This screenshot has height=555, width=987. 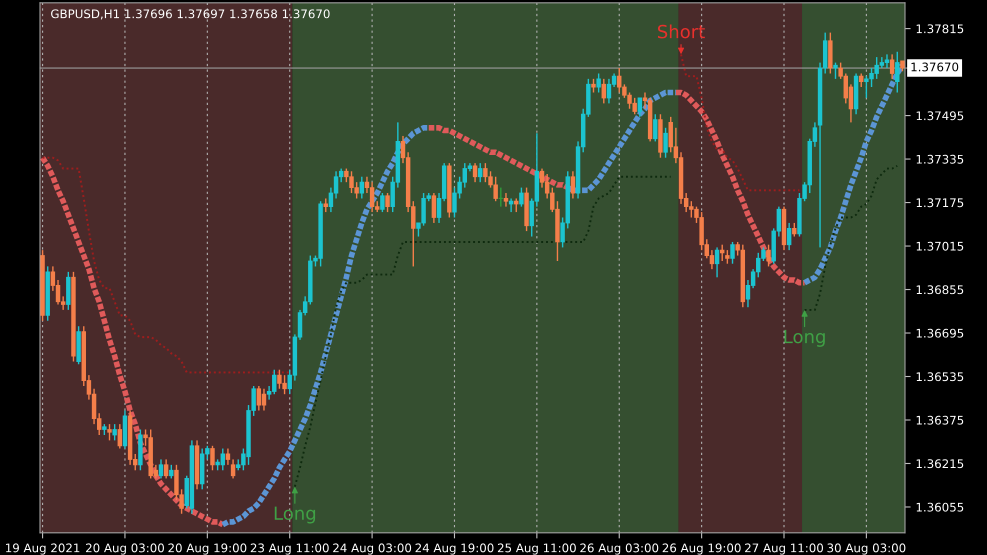 I want to click on y-tick-label: 1.36375, so click(x=940, y=420).